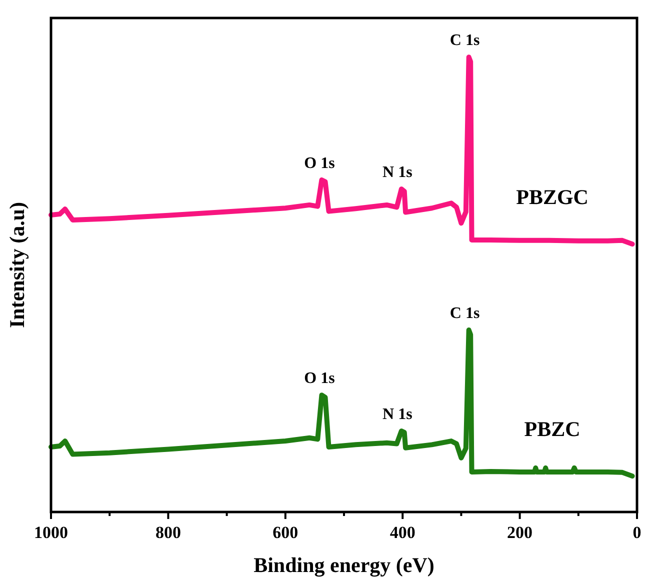  What do you see at coordinates (51, 532) in the screenshot?
I see `x-tick-label: 1000` at bounding box center [51, 532].